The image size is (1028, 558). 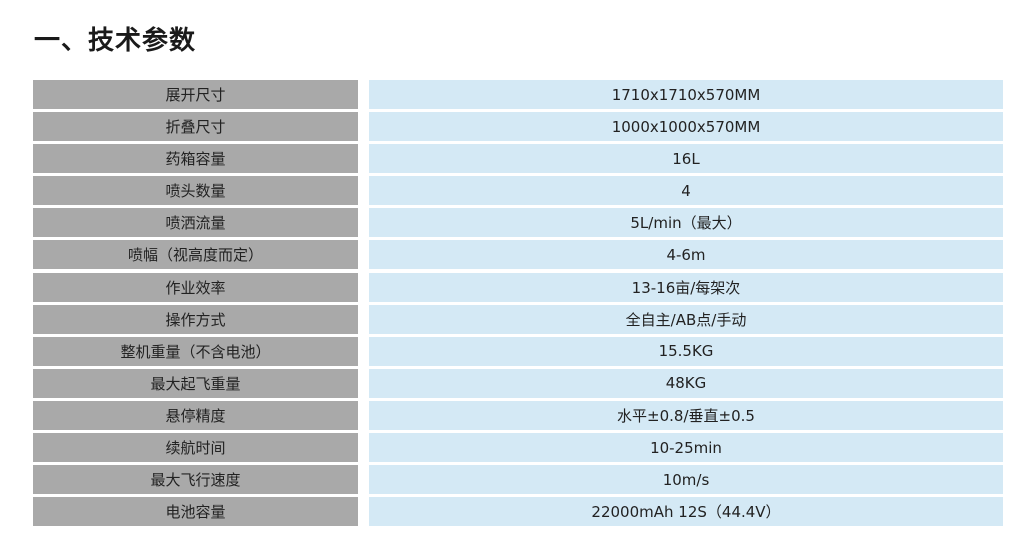 I want to click on param-value: 1710x1710x570MM, so click(x=686, y=94).